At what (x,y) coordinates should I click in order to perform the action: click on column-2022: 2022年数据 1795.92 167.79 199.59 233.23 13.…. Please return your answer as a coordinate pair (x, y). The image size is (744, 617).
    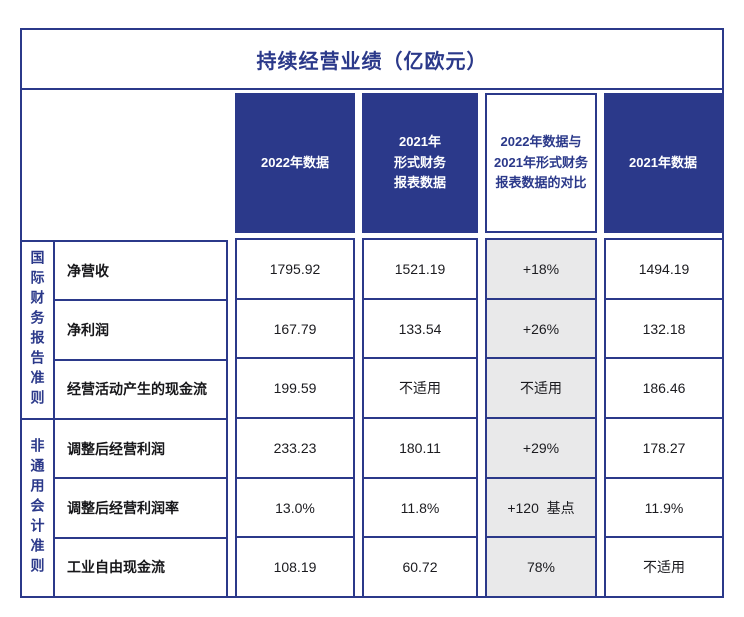
    Looking at the image, I should click on (295, 343).